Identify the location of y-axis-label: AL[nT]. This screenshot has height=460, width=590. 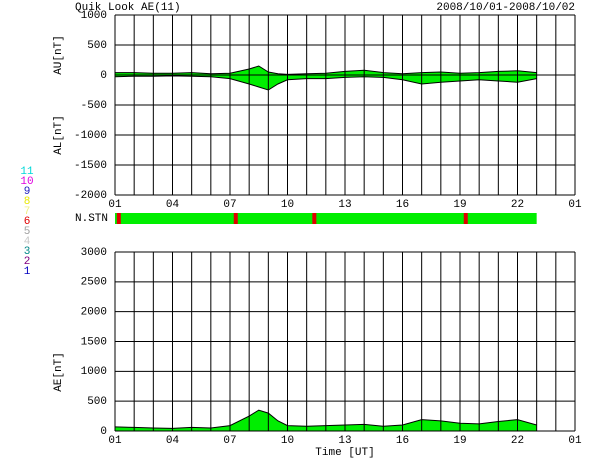
(59, 135).